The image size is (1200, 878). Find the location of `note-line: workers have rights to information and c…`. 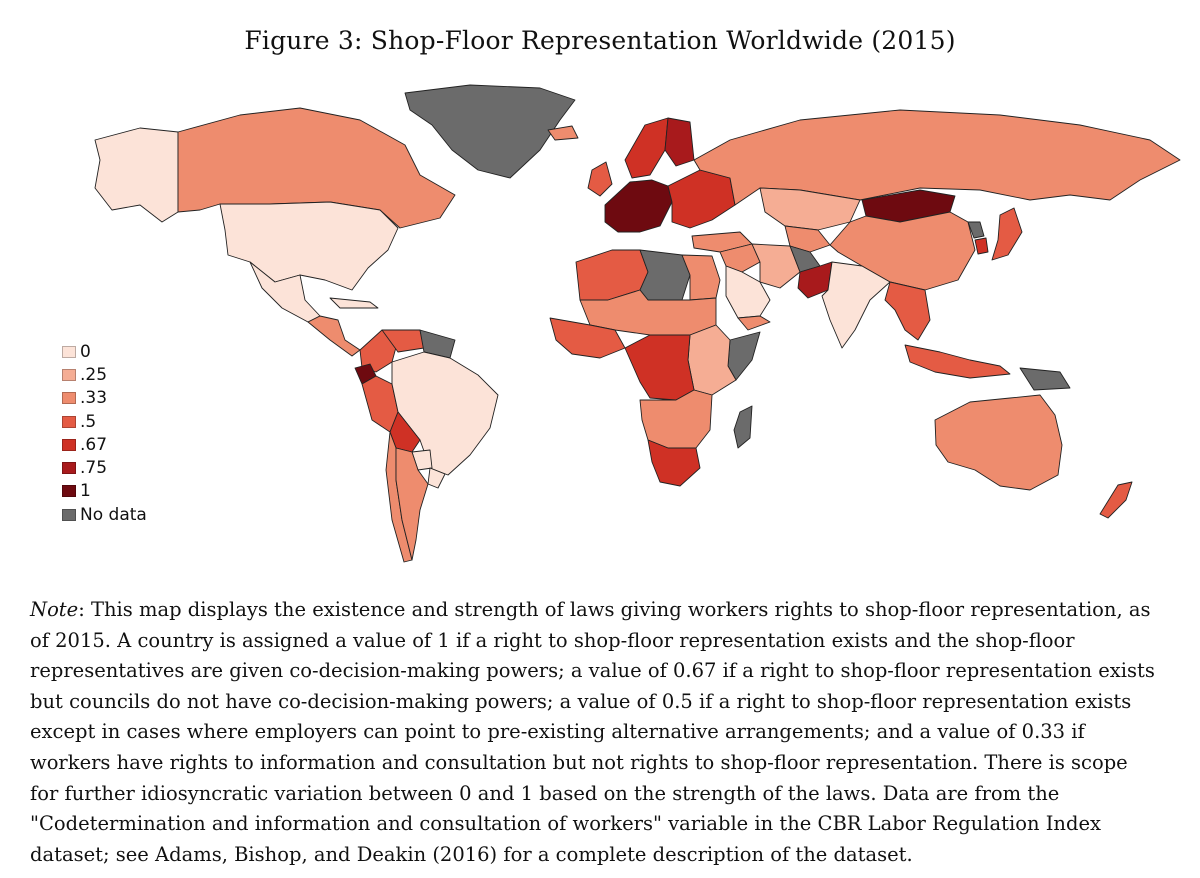

note-line: workers have rights to information and c… is located at coordinates (579, 762).